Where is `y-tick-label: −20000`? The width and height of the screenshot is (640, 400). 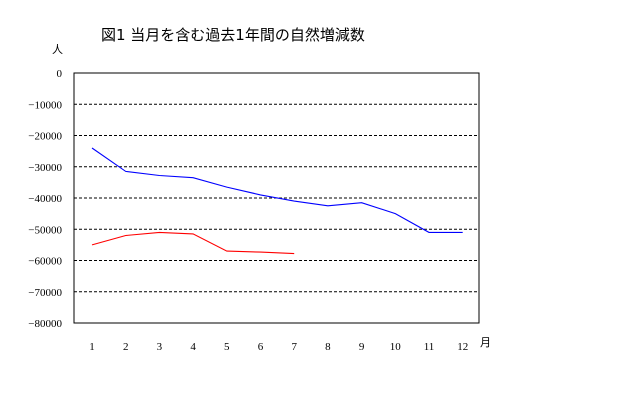
y-tick-label: −20000 is located at coordinates (45, 137).